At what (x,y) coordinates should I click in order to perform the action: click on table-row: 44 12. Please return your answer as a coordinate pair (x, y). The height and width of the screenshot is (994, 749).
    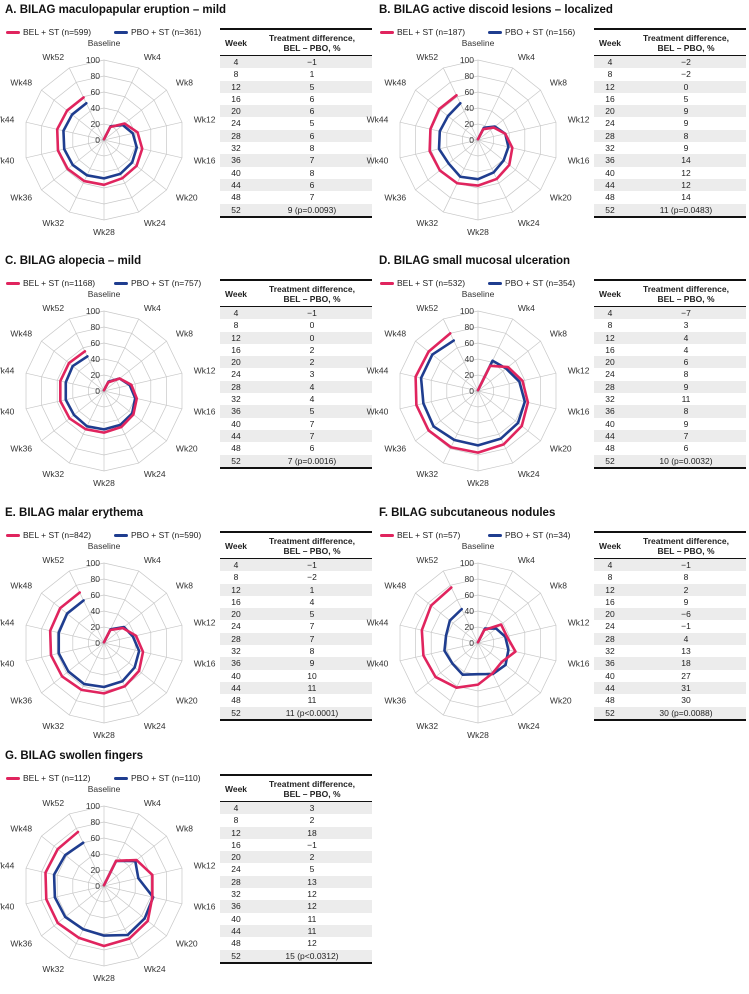
    Looking at the image, I should click on (670, 185).